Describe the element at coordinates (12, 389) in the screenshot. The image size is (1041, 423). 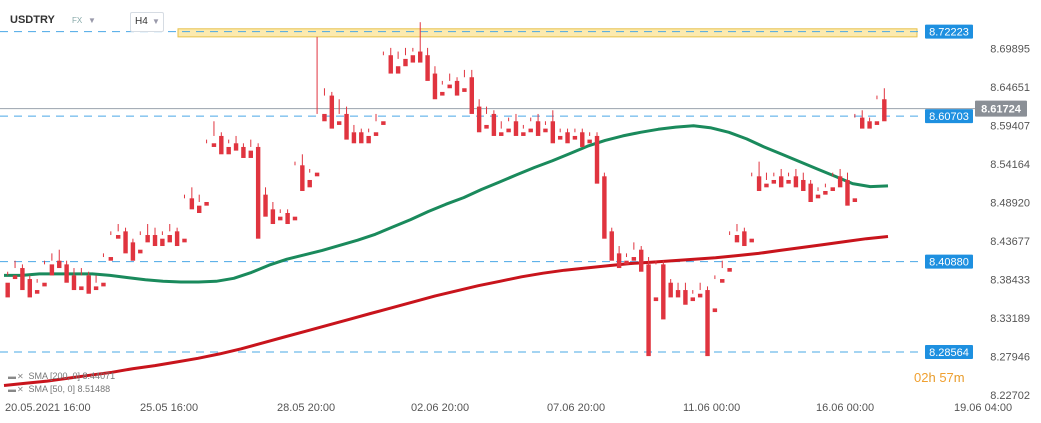
I see `eye-icon: ▬` at that location.